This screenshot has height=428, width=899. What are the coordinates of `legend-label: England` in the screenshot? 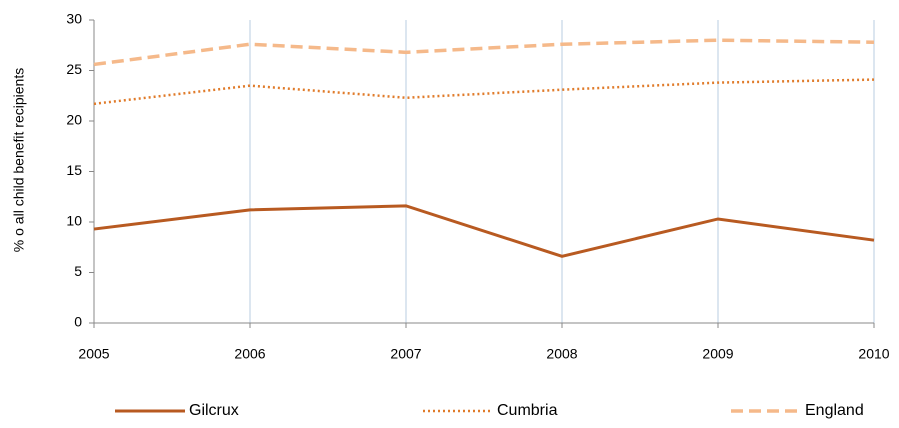 It's located at (834, 410).